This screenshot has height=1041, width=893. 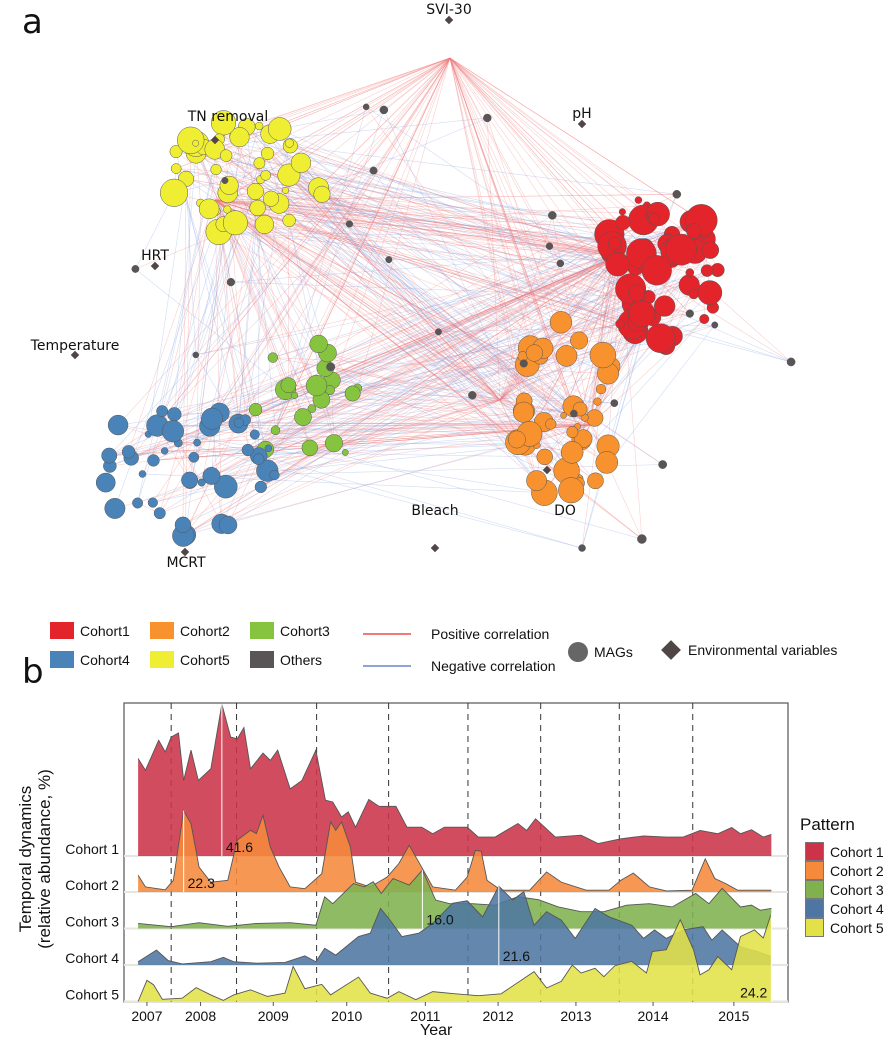 What do you see at coordinates (578, 652) in the screenshot?
I see `circle-icon` at bounding box center [578, 652].